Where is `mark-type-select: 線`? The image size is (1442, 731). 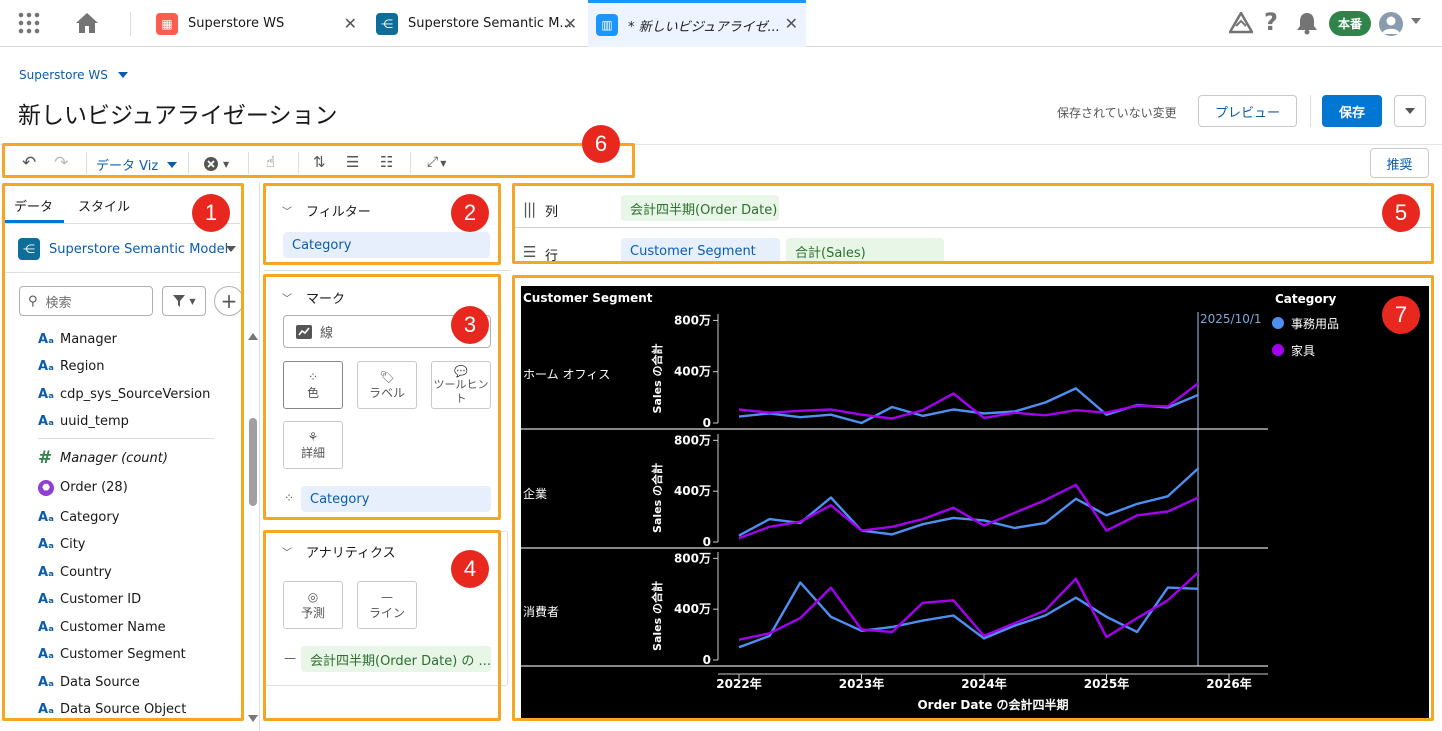 mark-type-select: 線 is located at coordinates (387, 331).